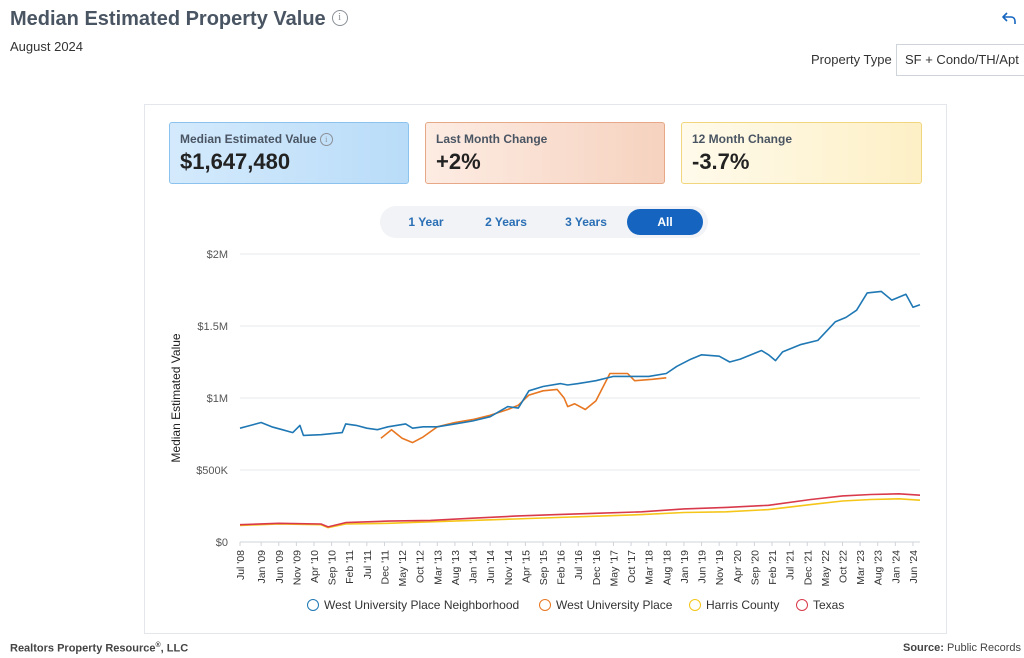 The height and width of the screenshot is (658, 1024). I want to click on x-tick-label: Dec '11, so click(385, 567).